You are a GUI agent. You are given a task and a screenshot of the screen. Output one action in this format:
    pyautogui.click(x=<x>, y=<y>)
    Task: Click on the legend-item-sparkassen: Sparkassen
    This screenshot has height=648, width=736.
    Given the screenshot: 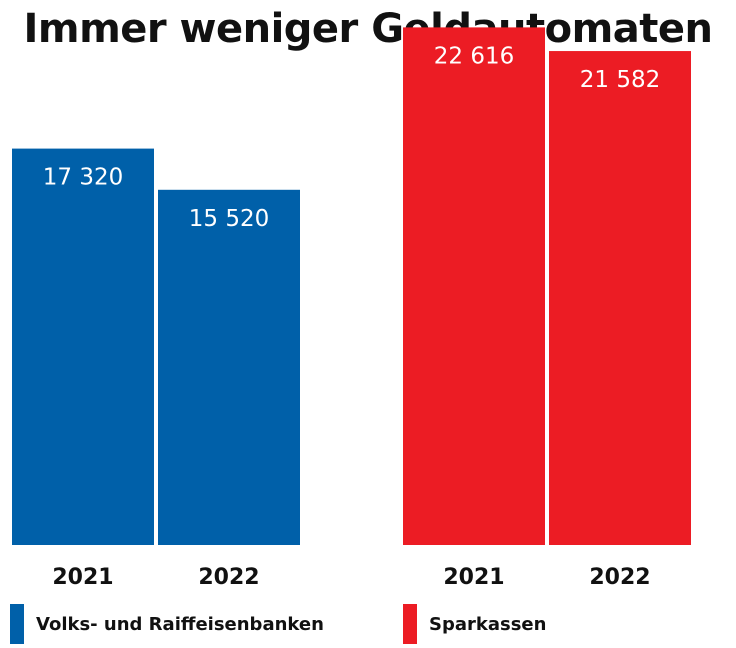 What is the action you would take?
    pyautogui.click(x=474, y=624)
    